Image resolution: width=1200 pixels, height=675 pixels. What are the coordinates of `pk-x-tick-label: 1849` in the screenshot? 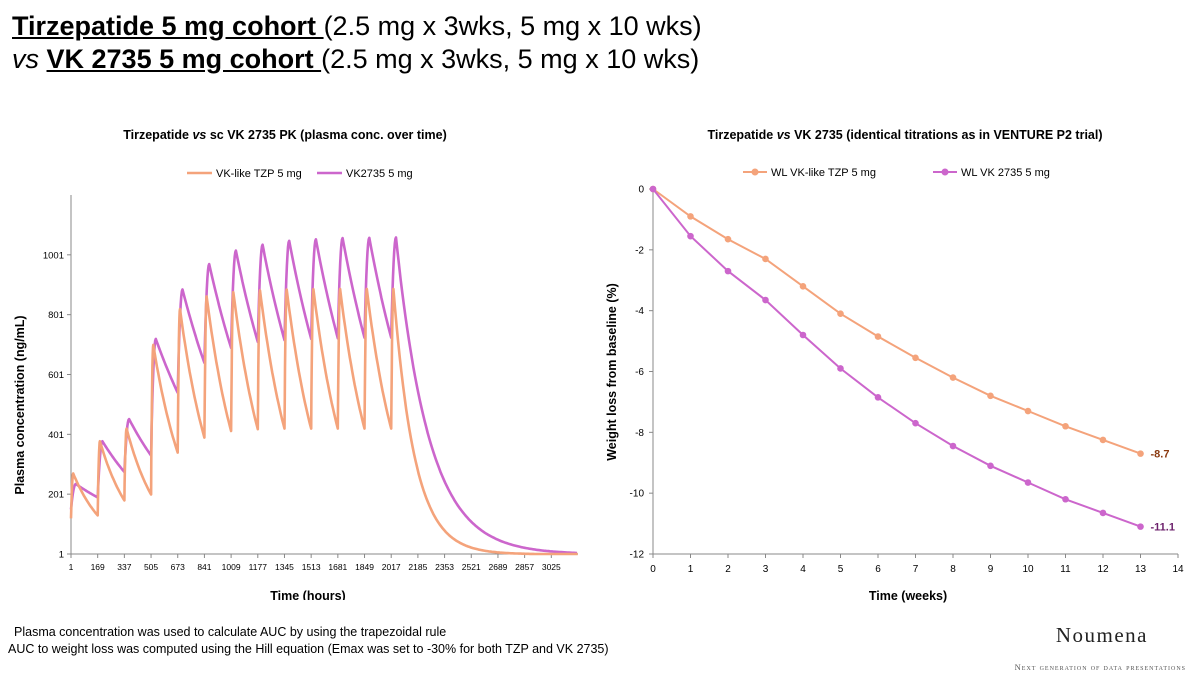 It's located at (364, 567).